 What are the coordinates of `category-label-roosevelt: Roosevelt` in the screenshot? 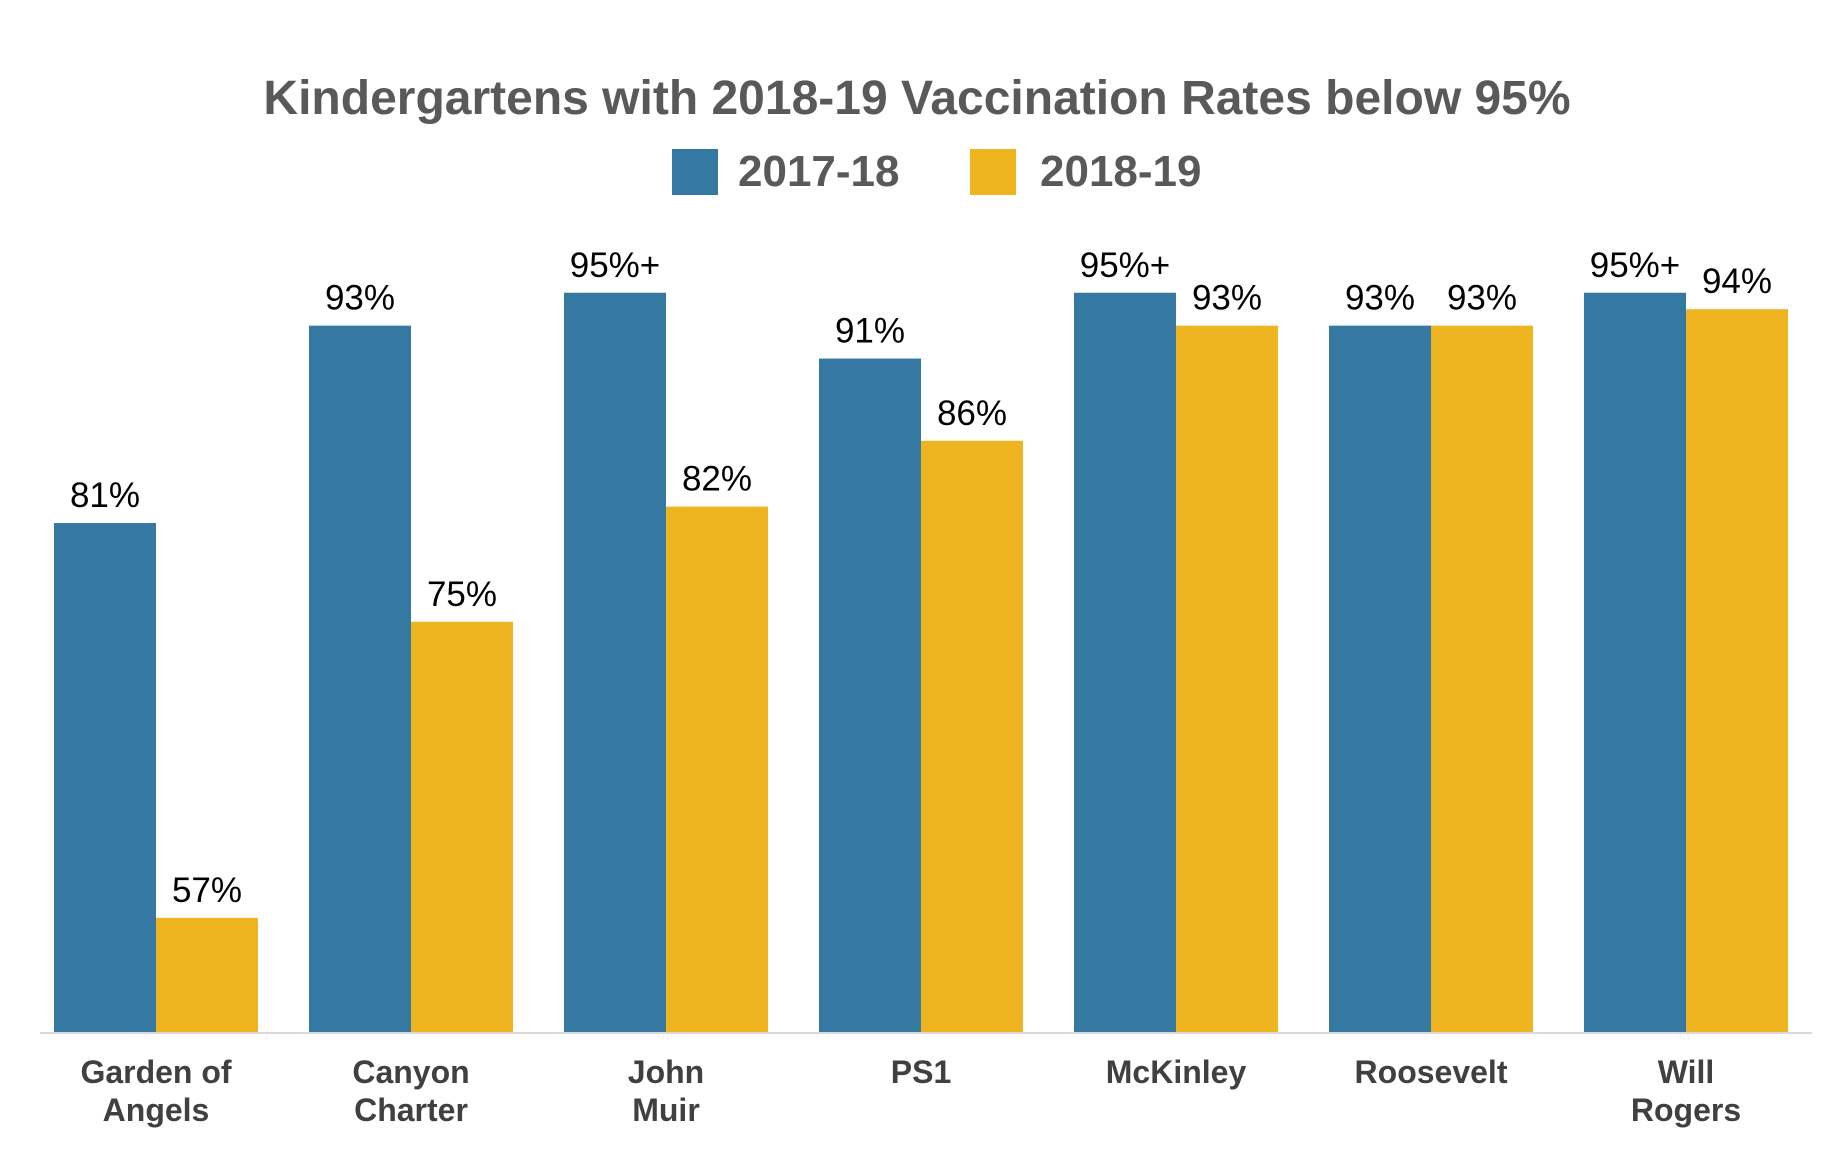 It's located at (1431, 1072).